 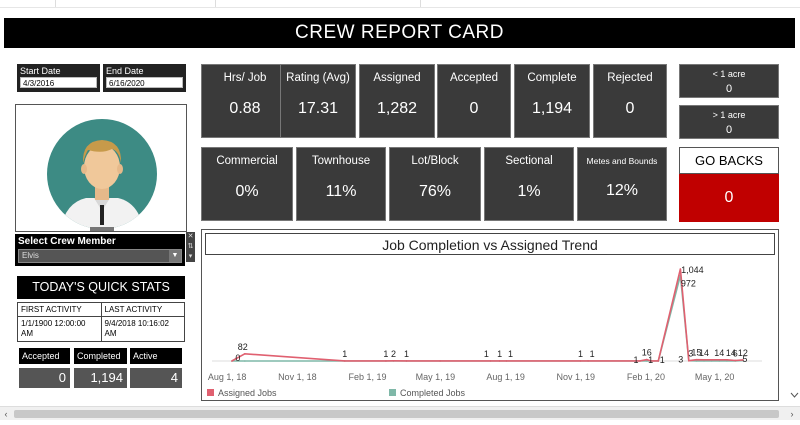 I want to click on start-date-input: 4/3/2016, so click(x=58, y=82).